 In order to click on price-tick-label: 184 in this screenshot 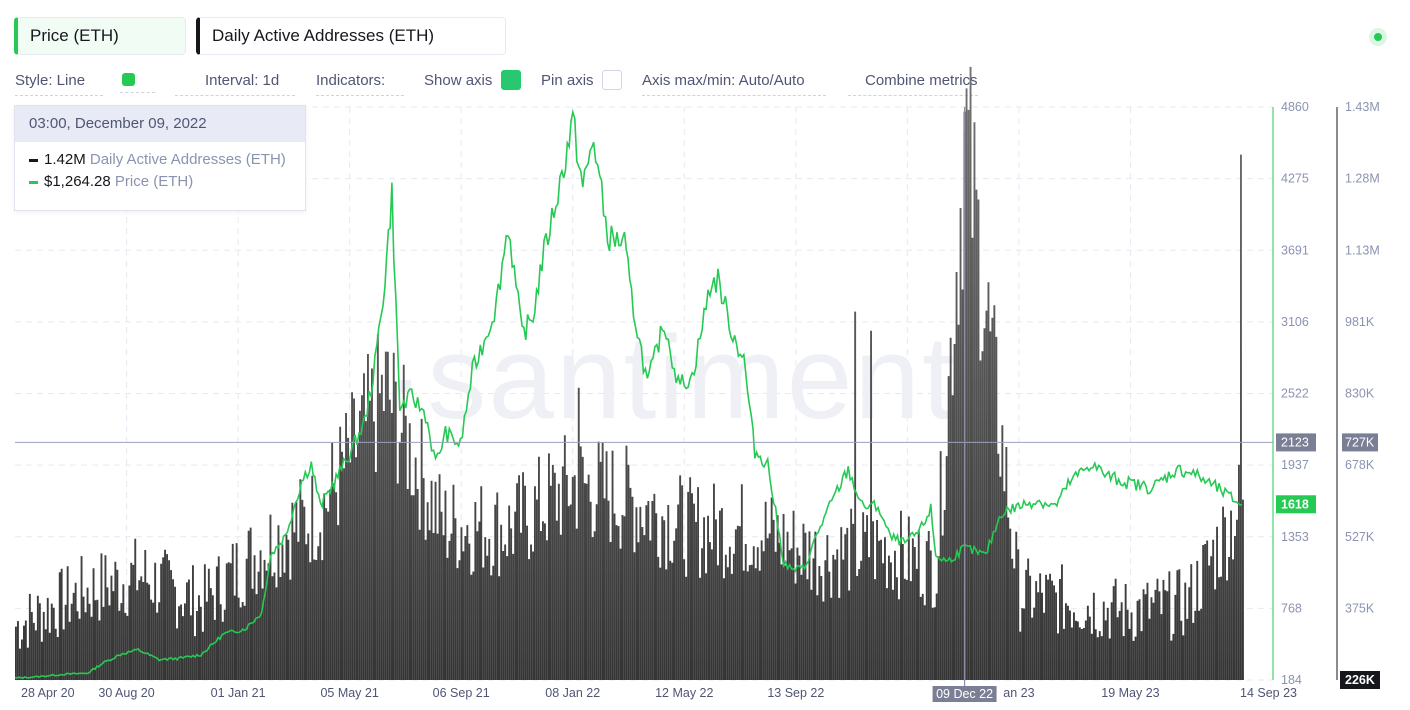, I will do `click(1291, 680)`.